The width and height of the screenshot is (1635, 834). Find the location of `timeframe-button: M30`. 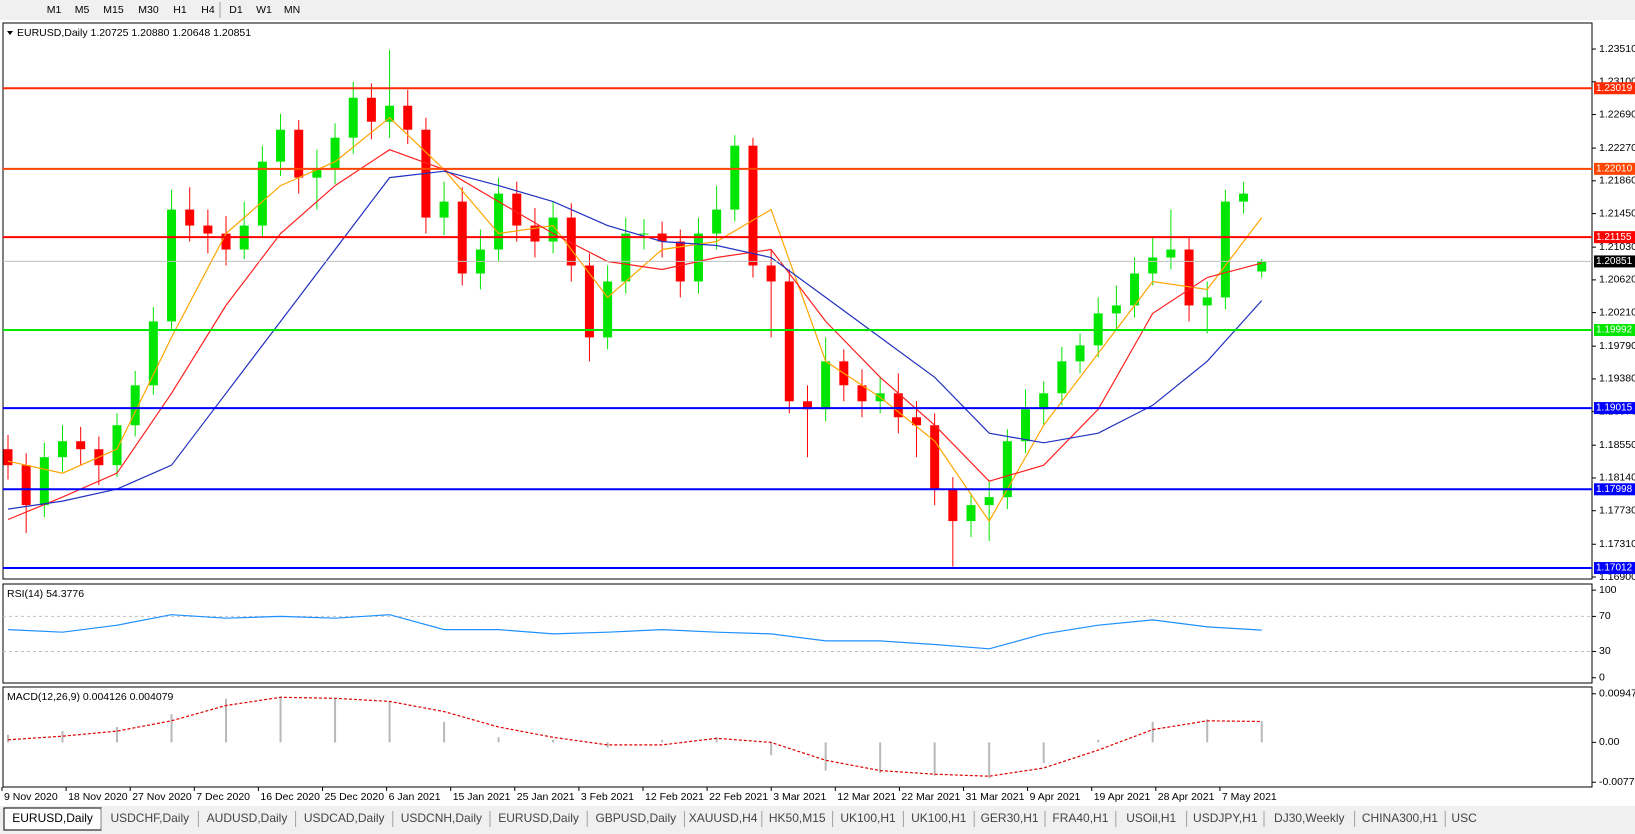

timeframe-button: M30 is located at coordinates (148, 10).